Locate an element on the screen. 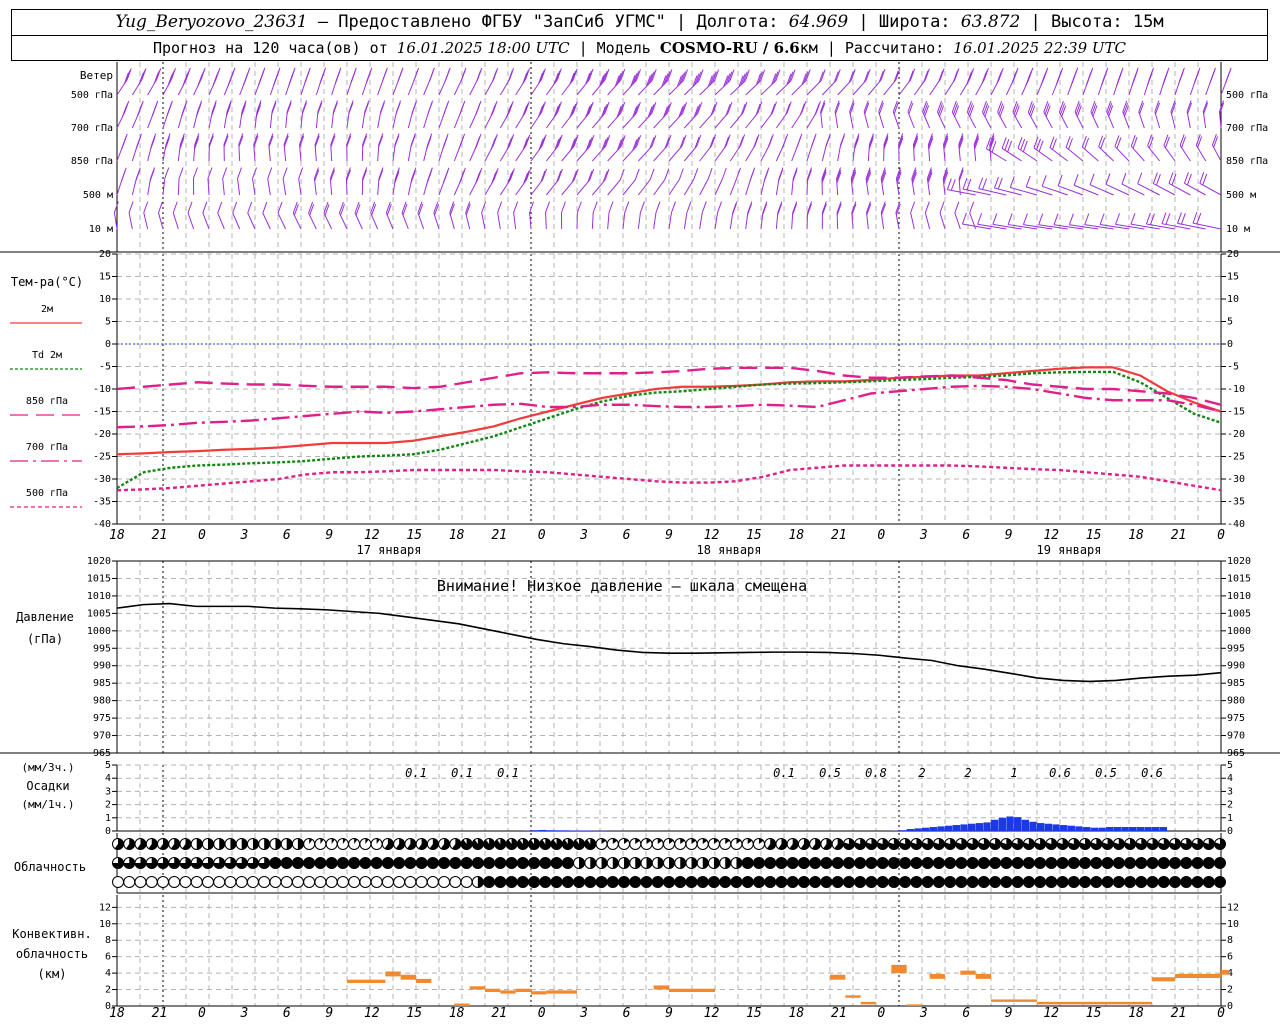  y-tick-label-left: 15 is located at coordinates (105, 277).